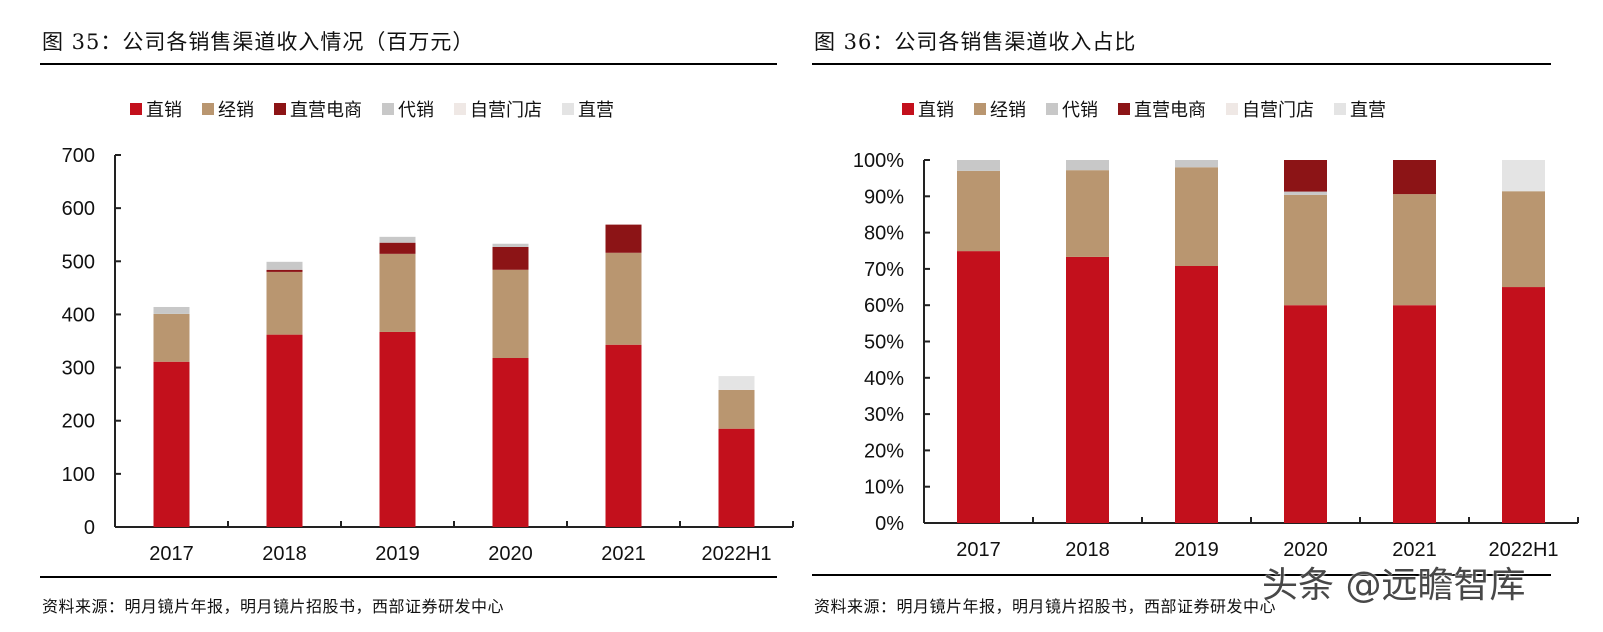 This screenshot has height=632, width=1603. I want to click on right-legend-item: 自营门店, so click(1270, 109).